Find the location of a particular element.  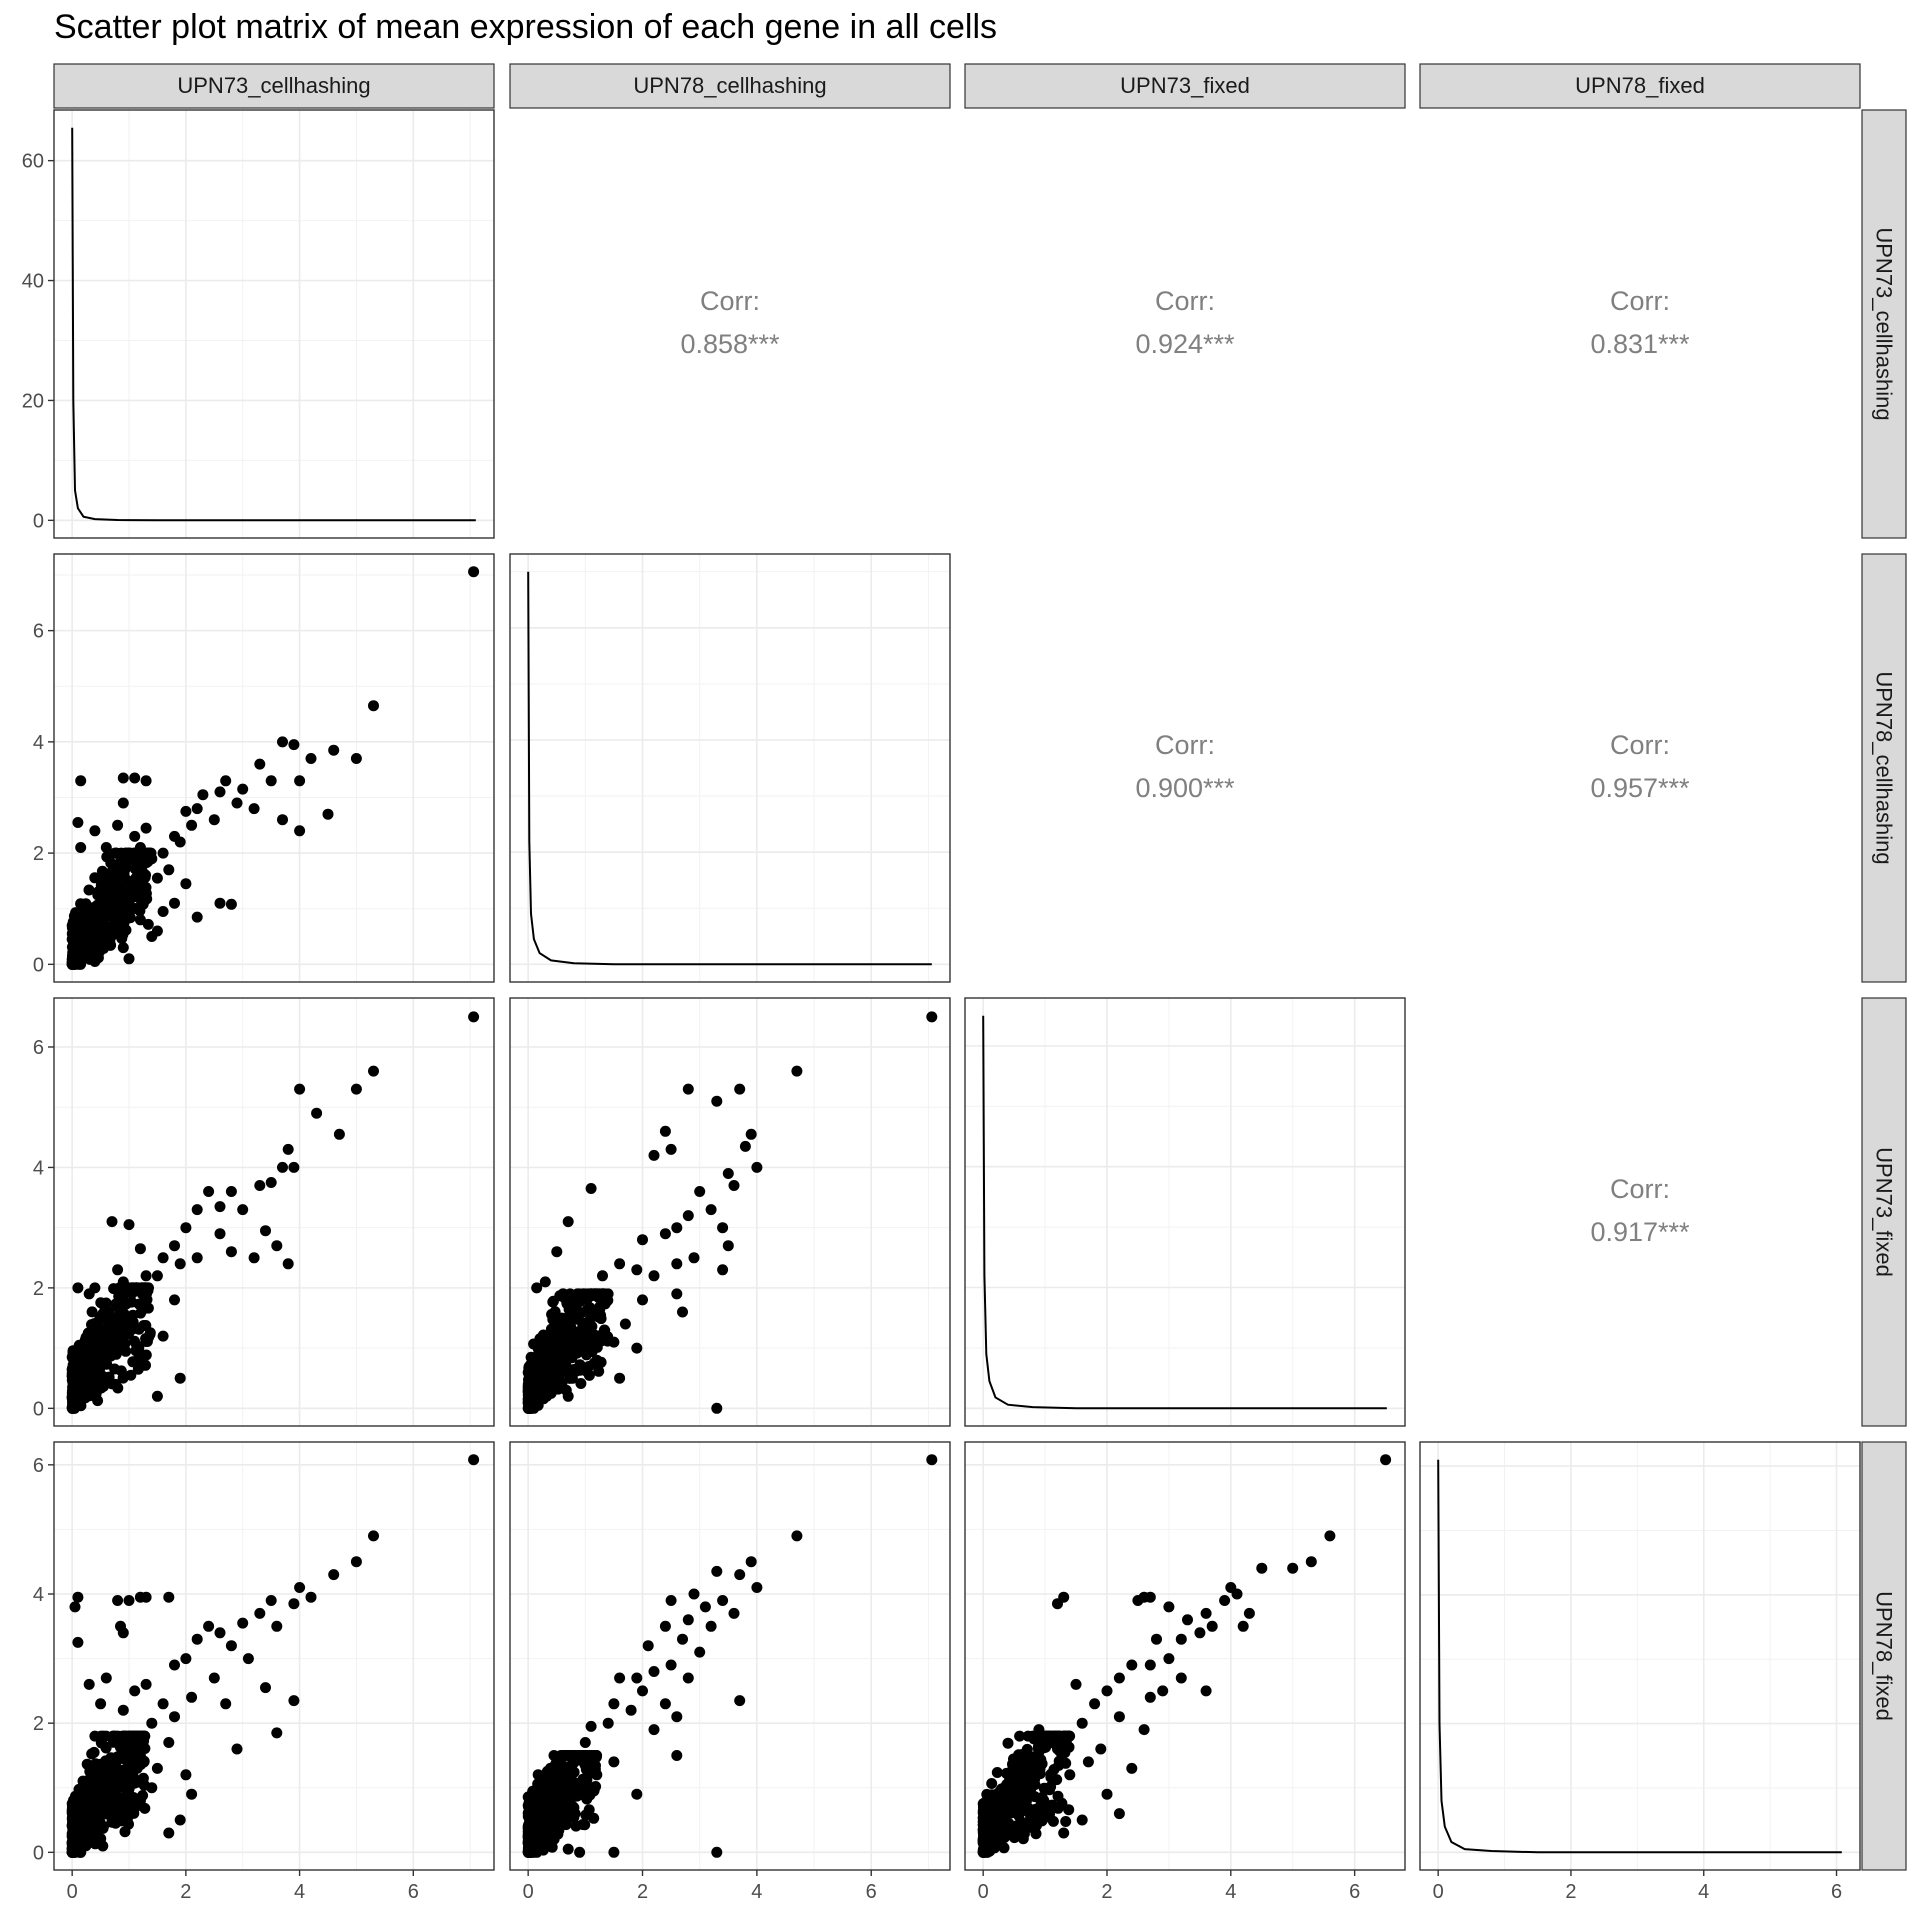

x-tick-label: 0 is located at coordinates (1438, 1892).